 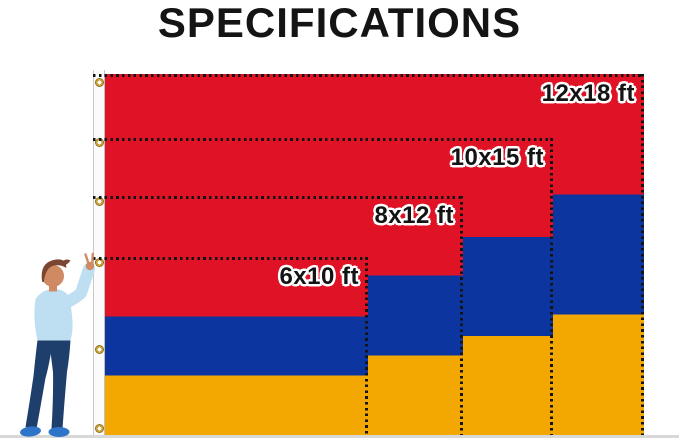 I want to click on person-shoes, so click(x=45, y=431).